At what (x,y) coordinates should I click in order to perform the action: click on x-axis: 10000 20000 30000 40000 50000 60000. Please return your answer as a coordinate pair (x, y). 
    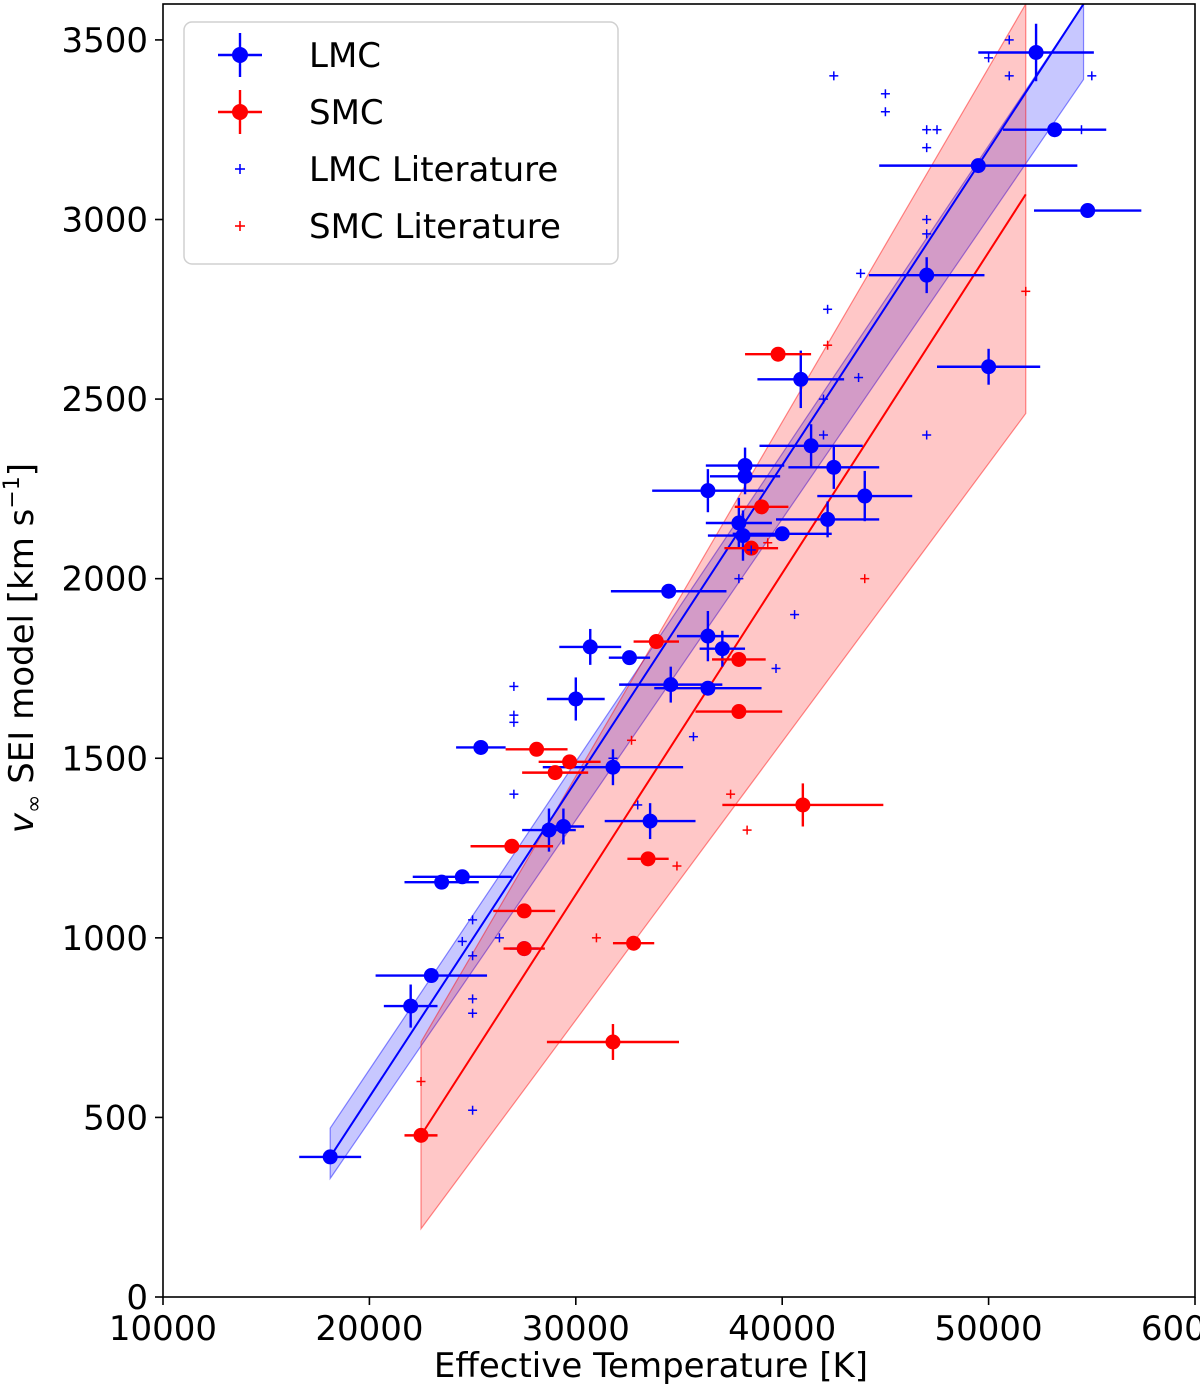
    Looking at the image, I should click on (654, 1323).